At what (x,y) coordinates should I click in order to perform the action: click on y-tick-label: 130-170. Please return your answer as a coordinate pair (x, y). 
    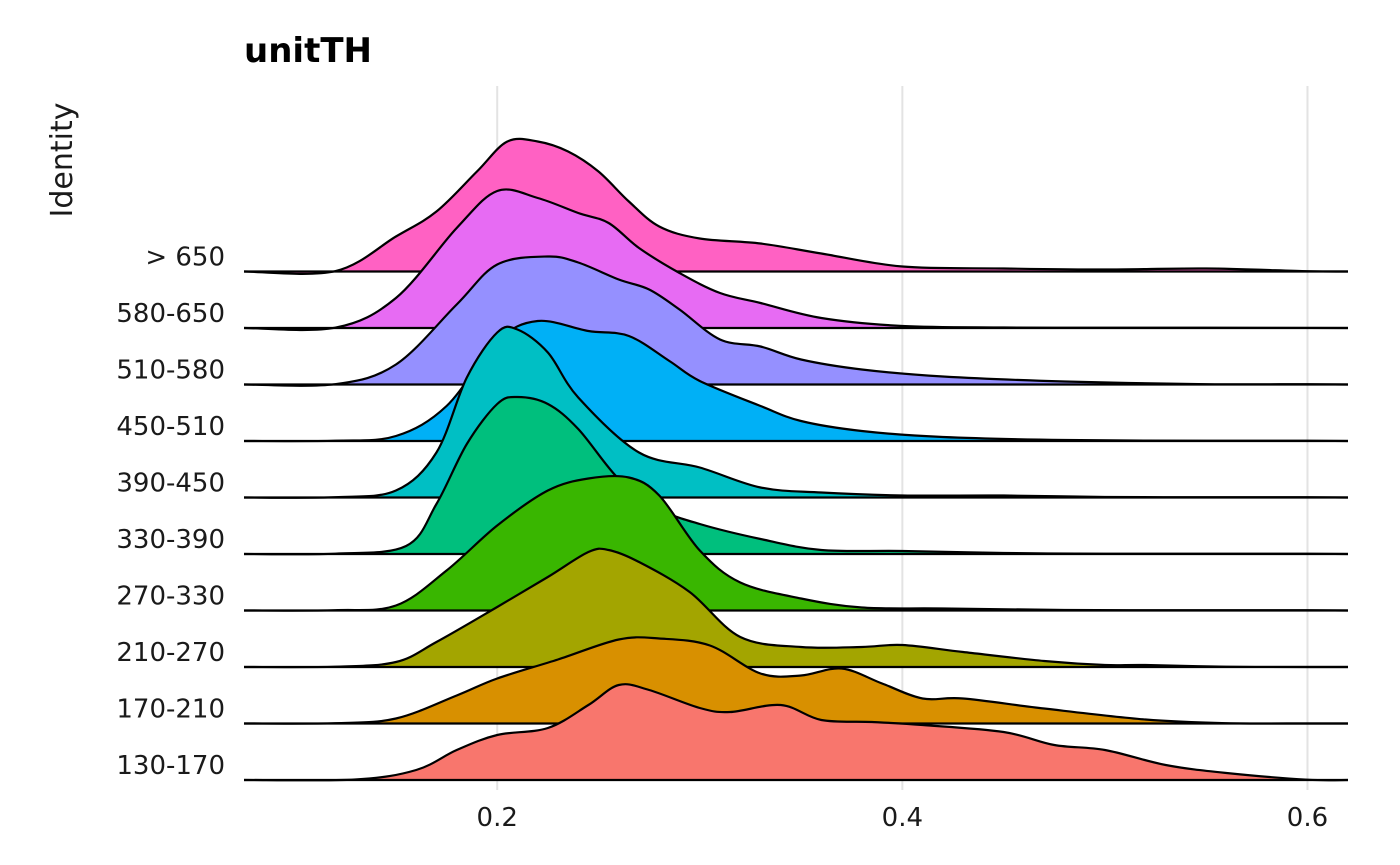
    Looking at the image, I should click on (170, 766).